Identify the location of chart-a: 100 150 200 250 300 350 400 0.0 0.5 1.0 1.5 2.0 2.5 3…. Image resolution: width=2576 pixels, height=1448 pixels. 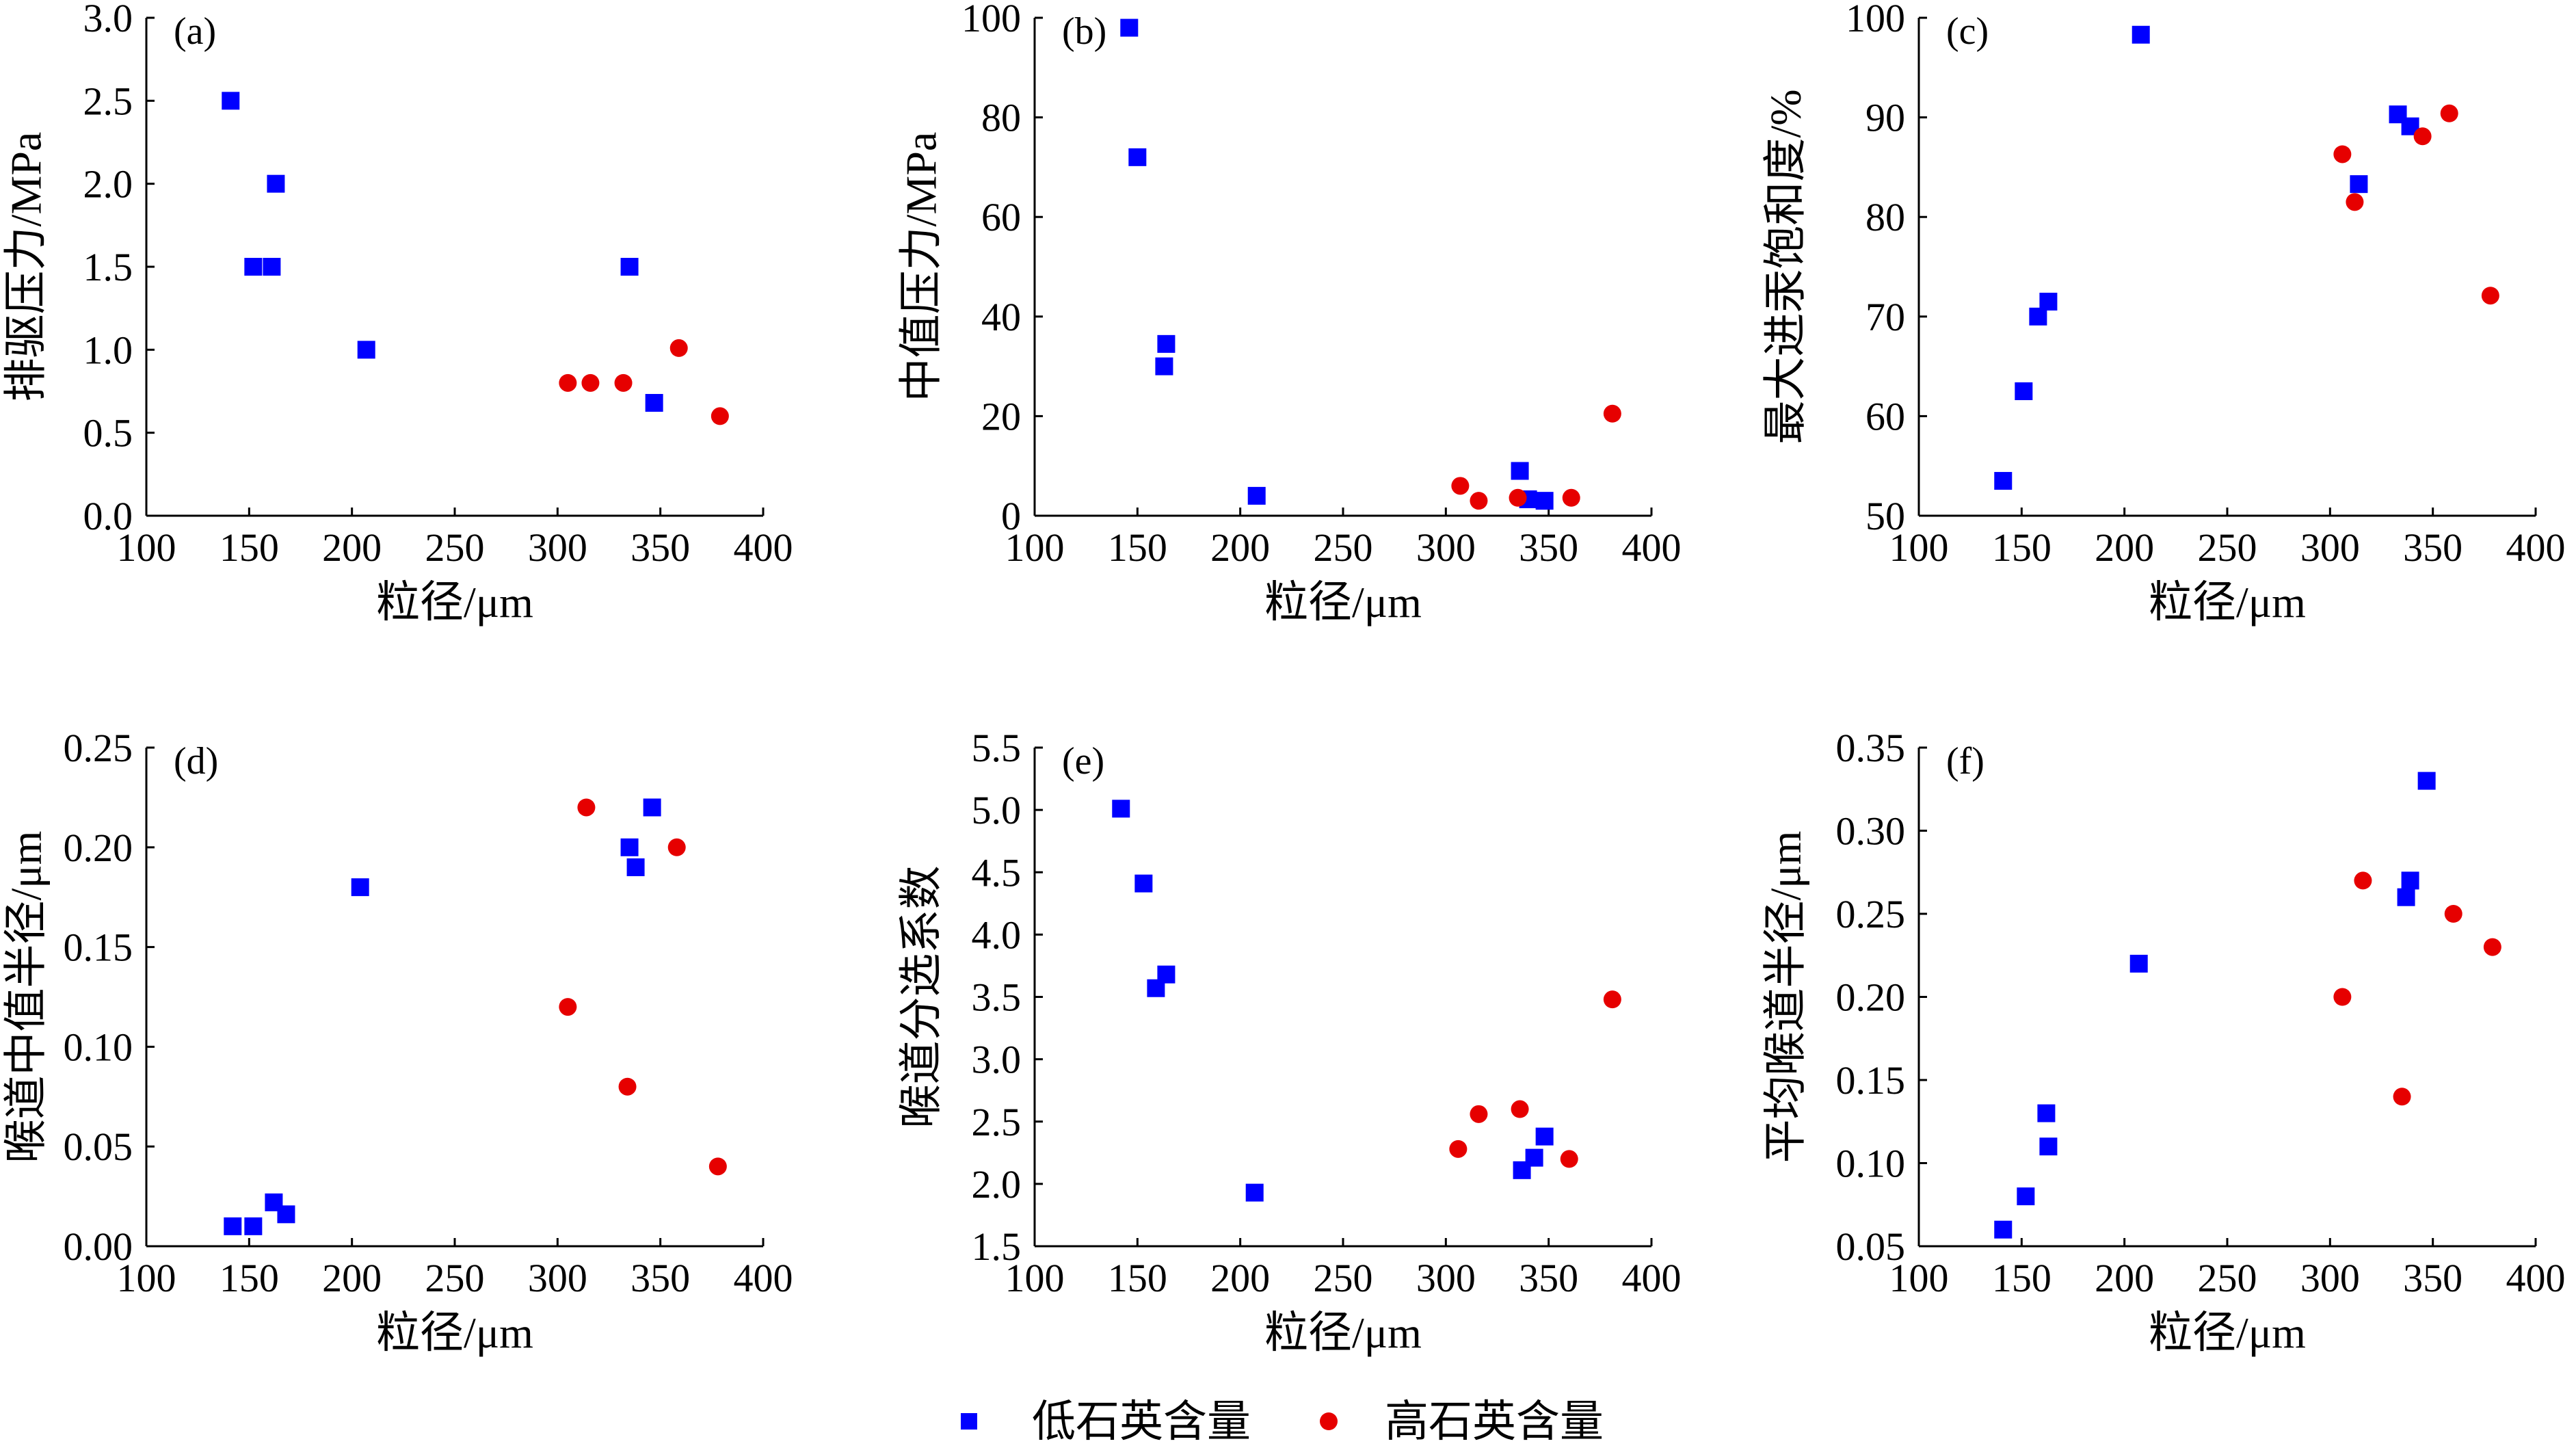
(397, 313).